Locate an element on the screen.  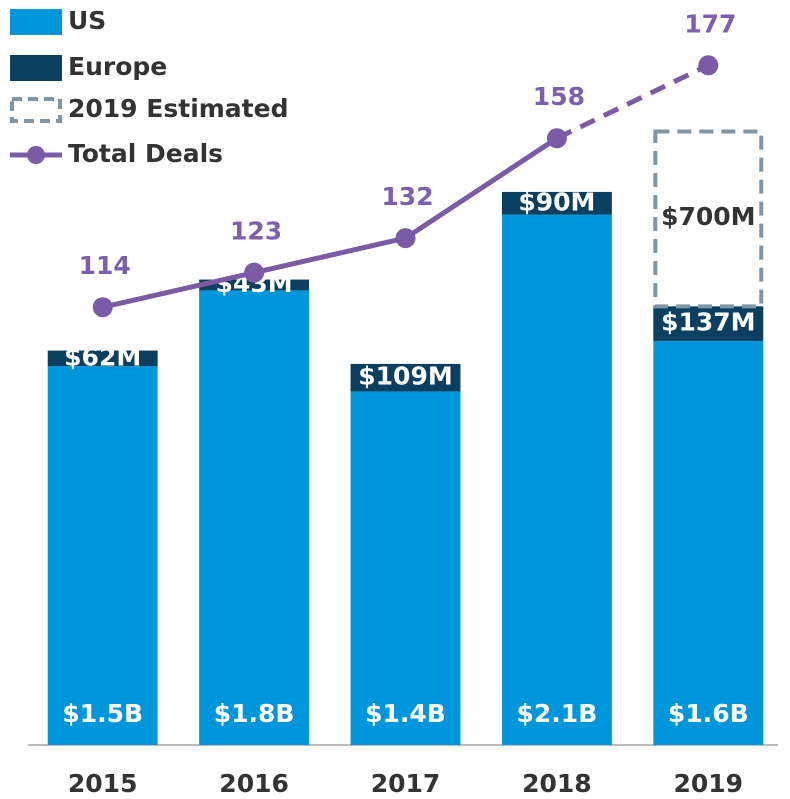
line-label: 158 is located at coordinates (559, 96).